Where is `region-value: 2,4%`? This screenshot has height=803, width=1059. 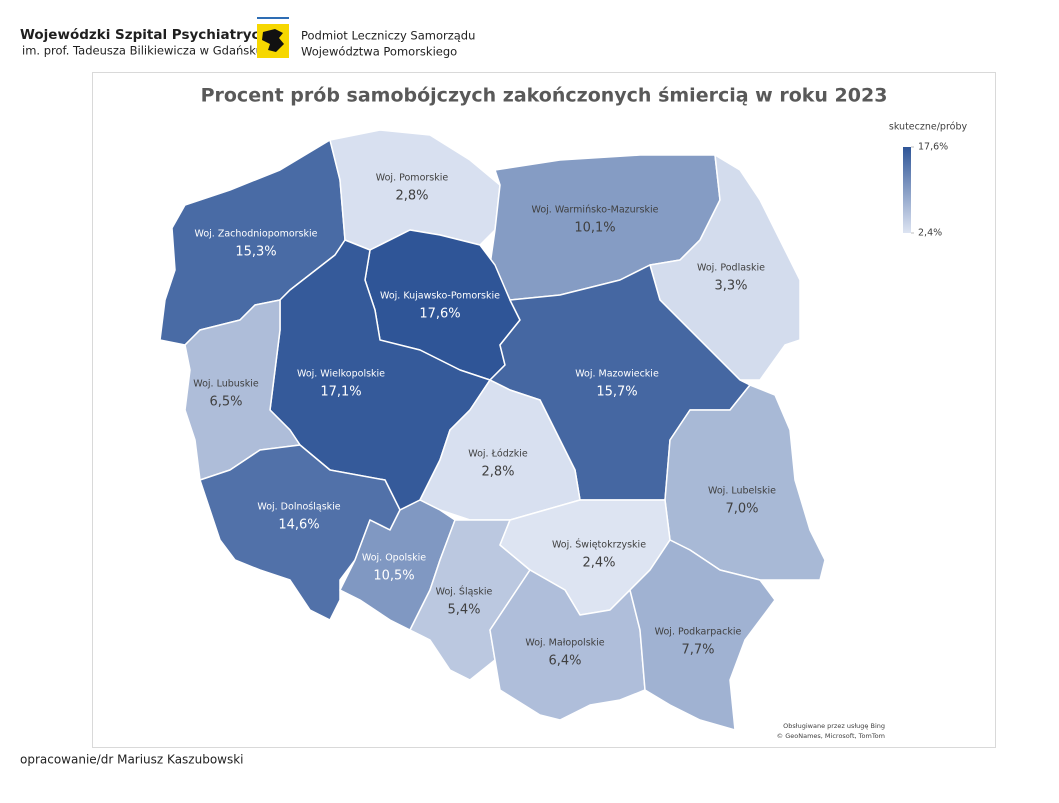
region-value: 2,4% is located at coordinates (598, 563).